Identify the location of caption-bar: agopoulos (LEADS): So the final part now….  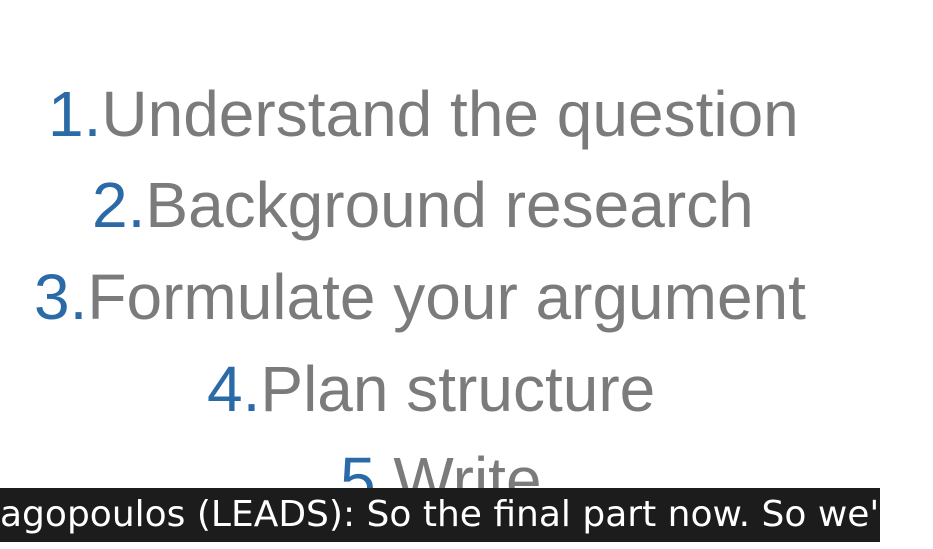
(440, 515).